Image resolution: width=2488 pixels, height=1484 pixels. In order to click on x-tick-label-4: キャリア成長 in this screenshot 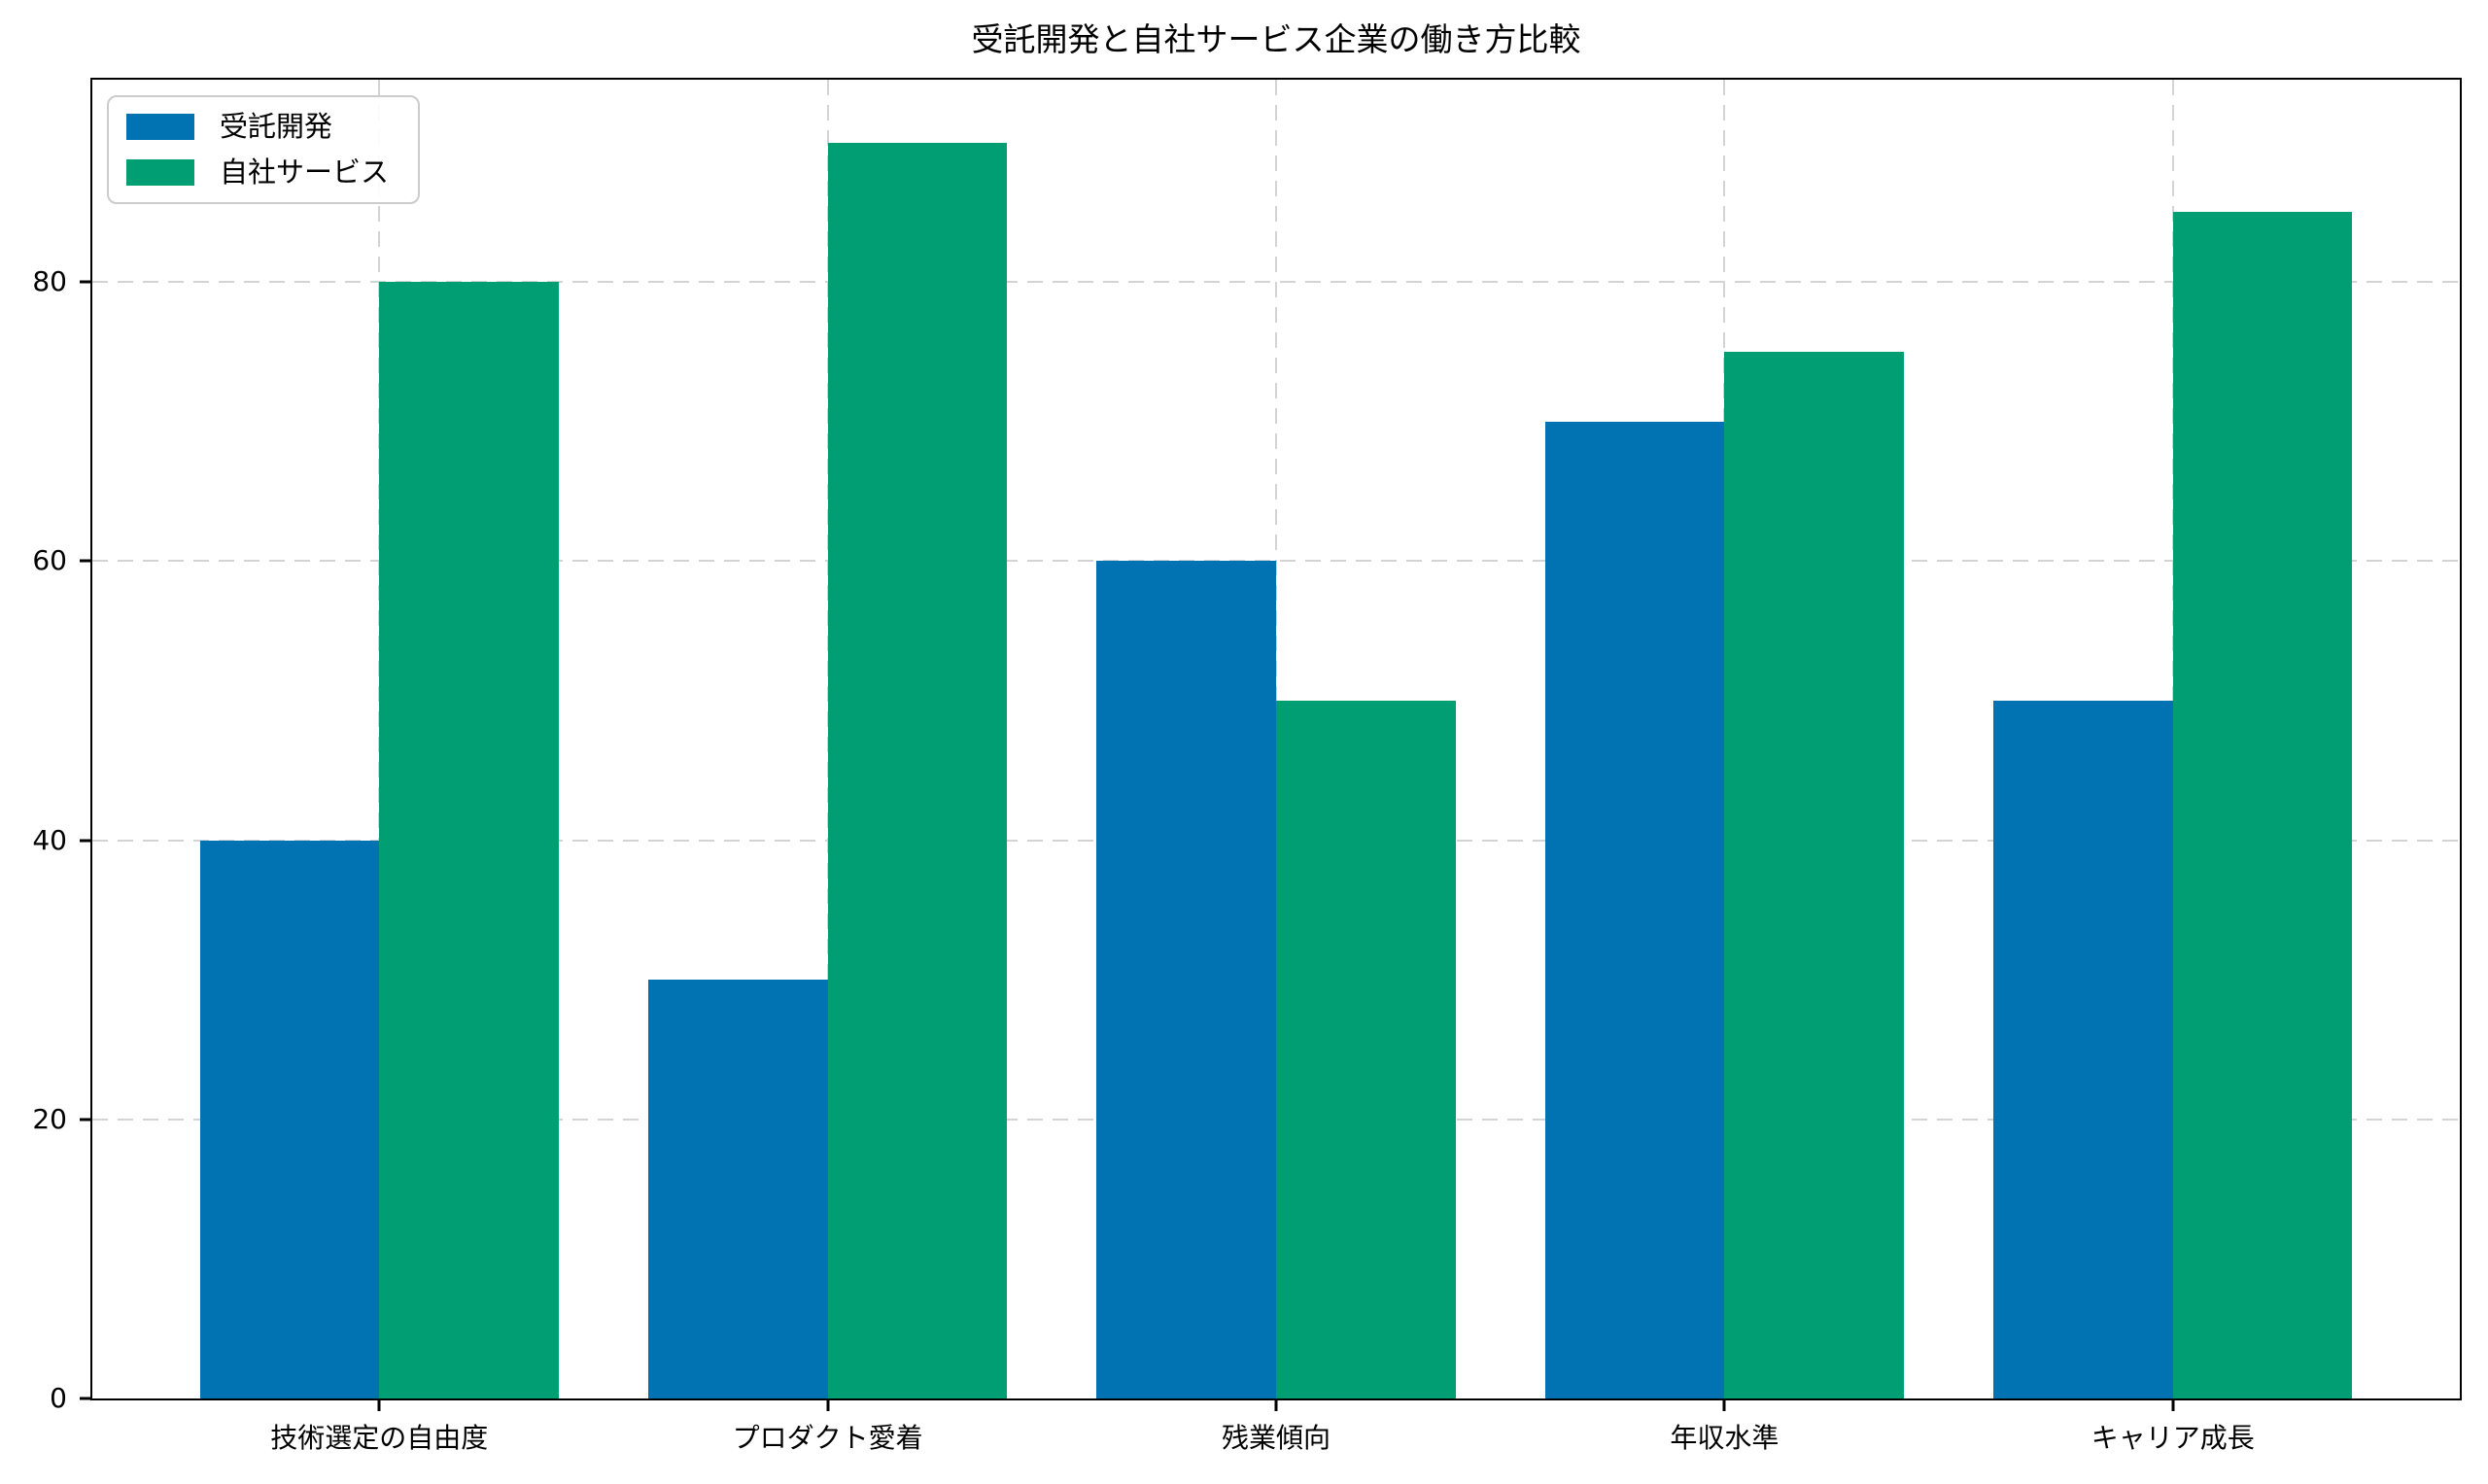, I will do `click(2173, 1438)`.